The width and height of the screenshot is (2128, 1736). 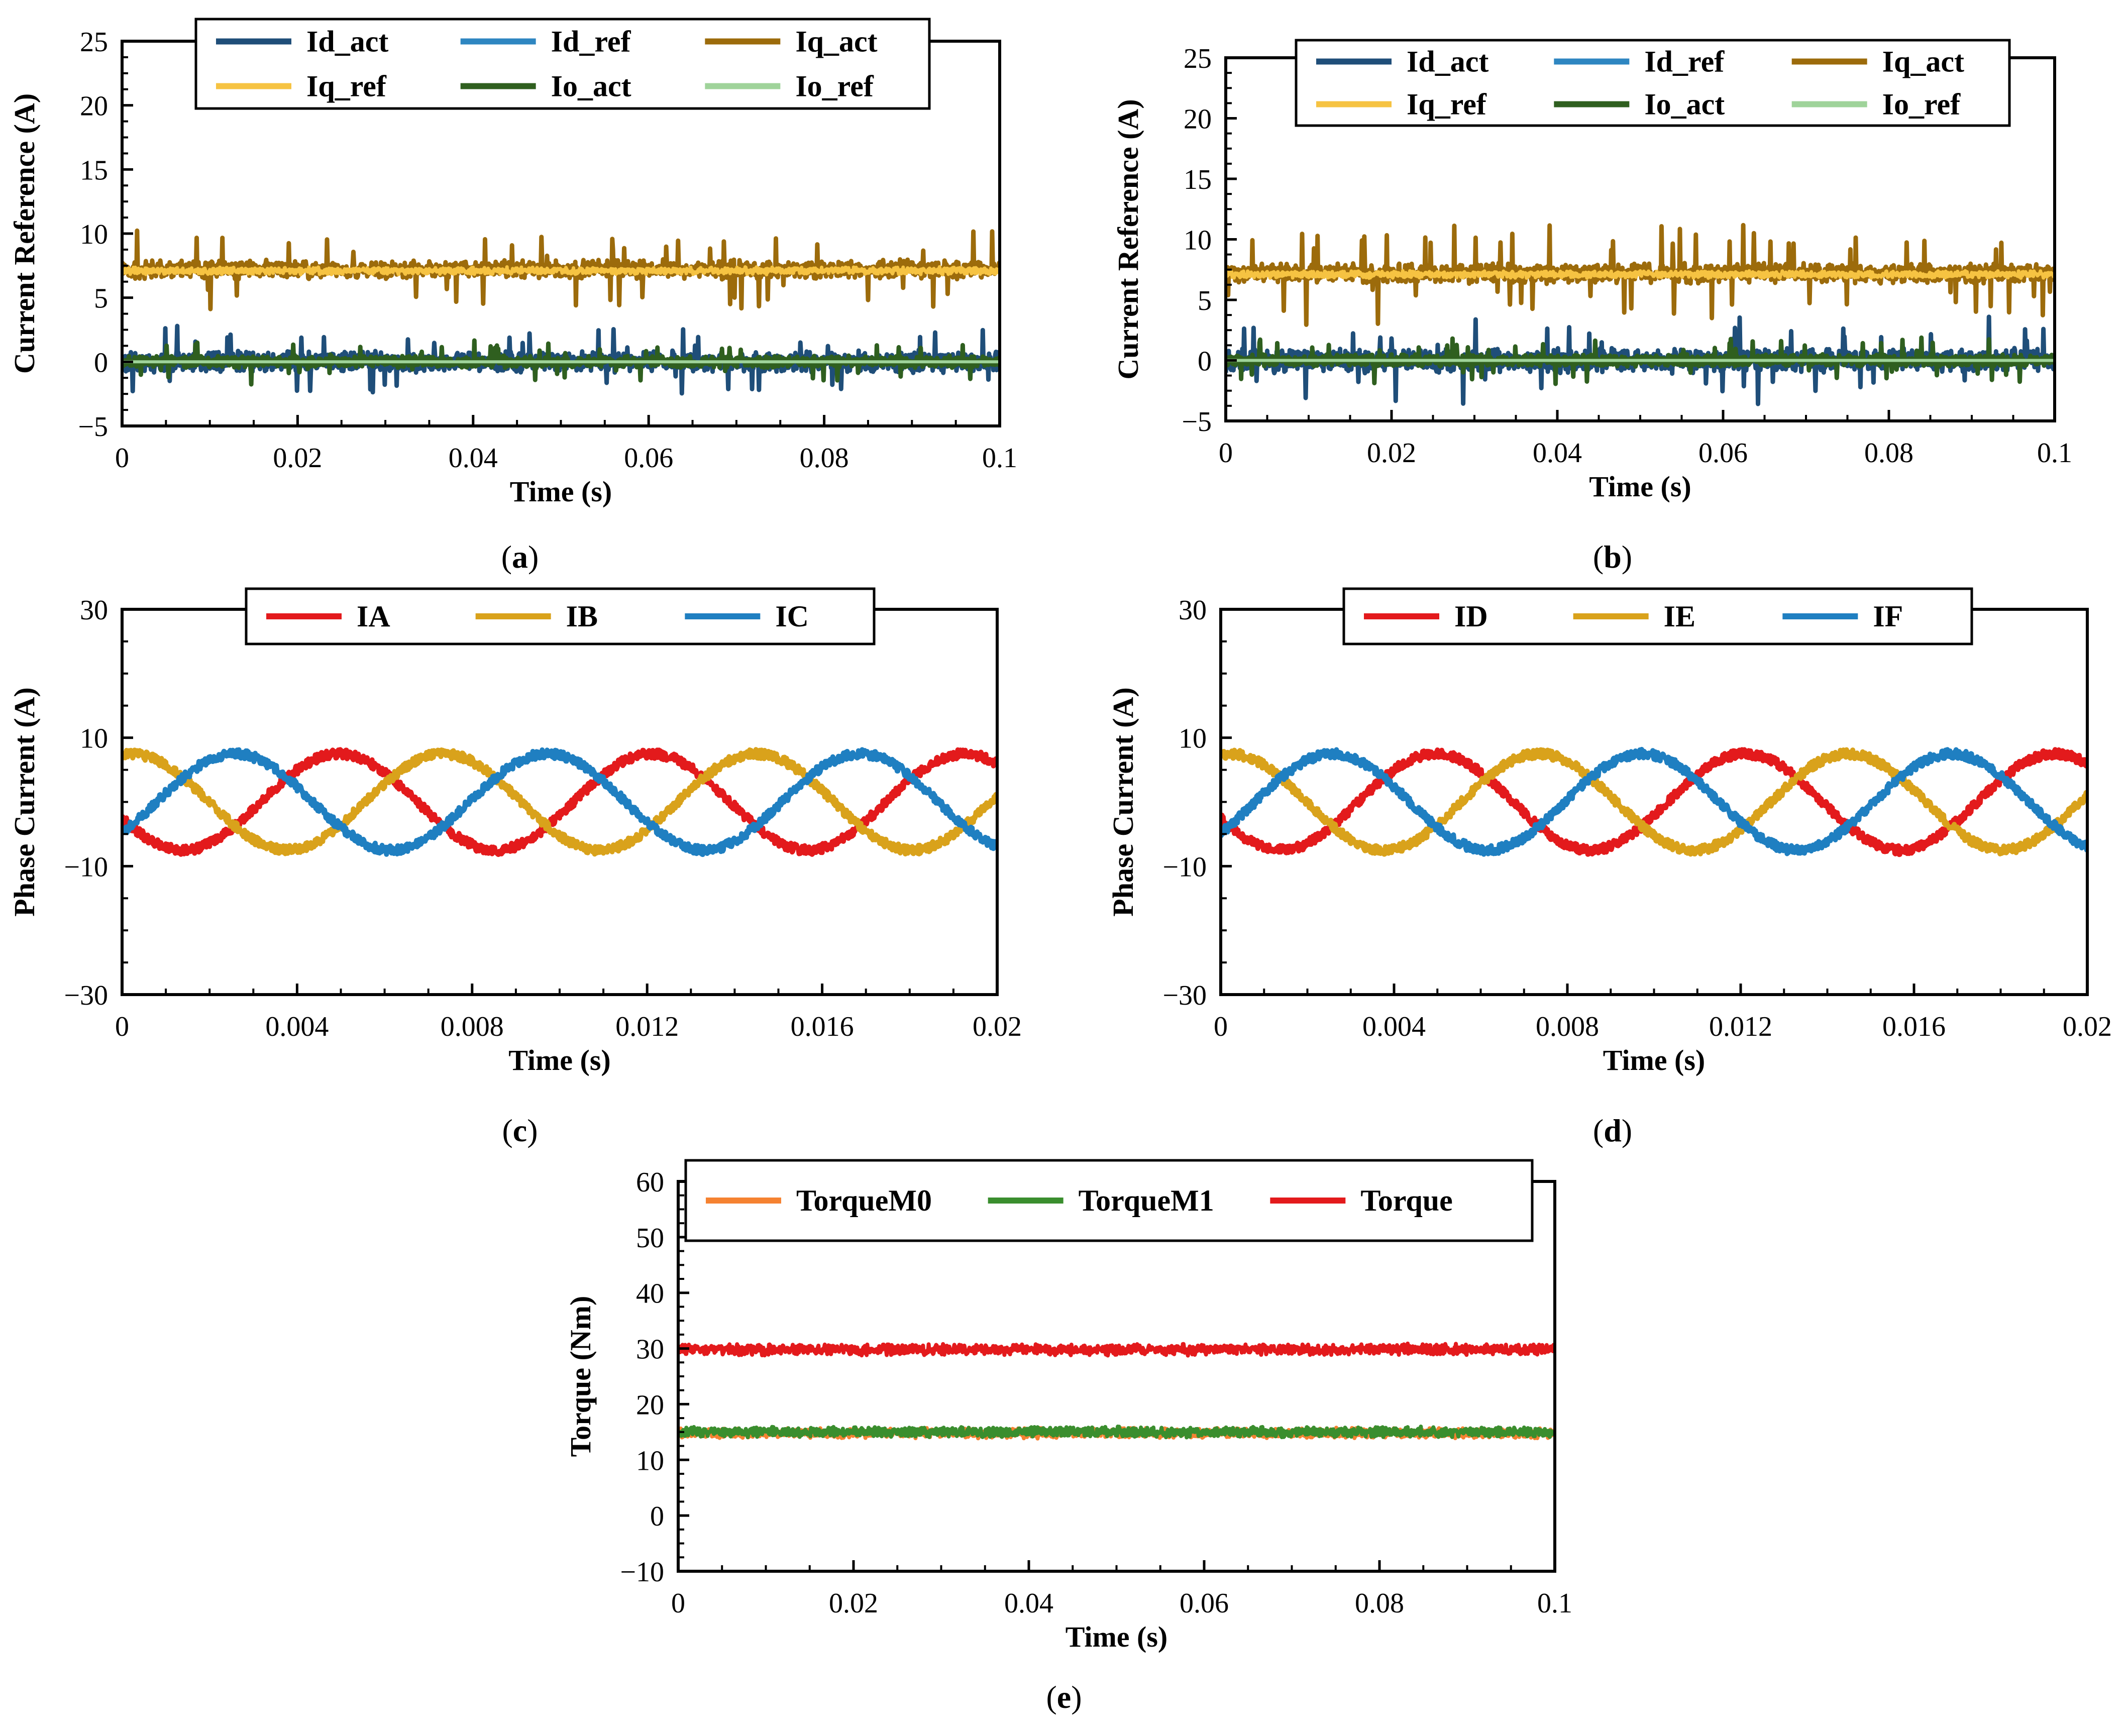 What do you see at coordinates (94, 170) in the screenshot?
I see `y-tick-label: 15` at bounding box center [94, 170].